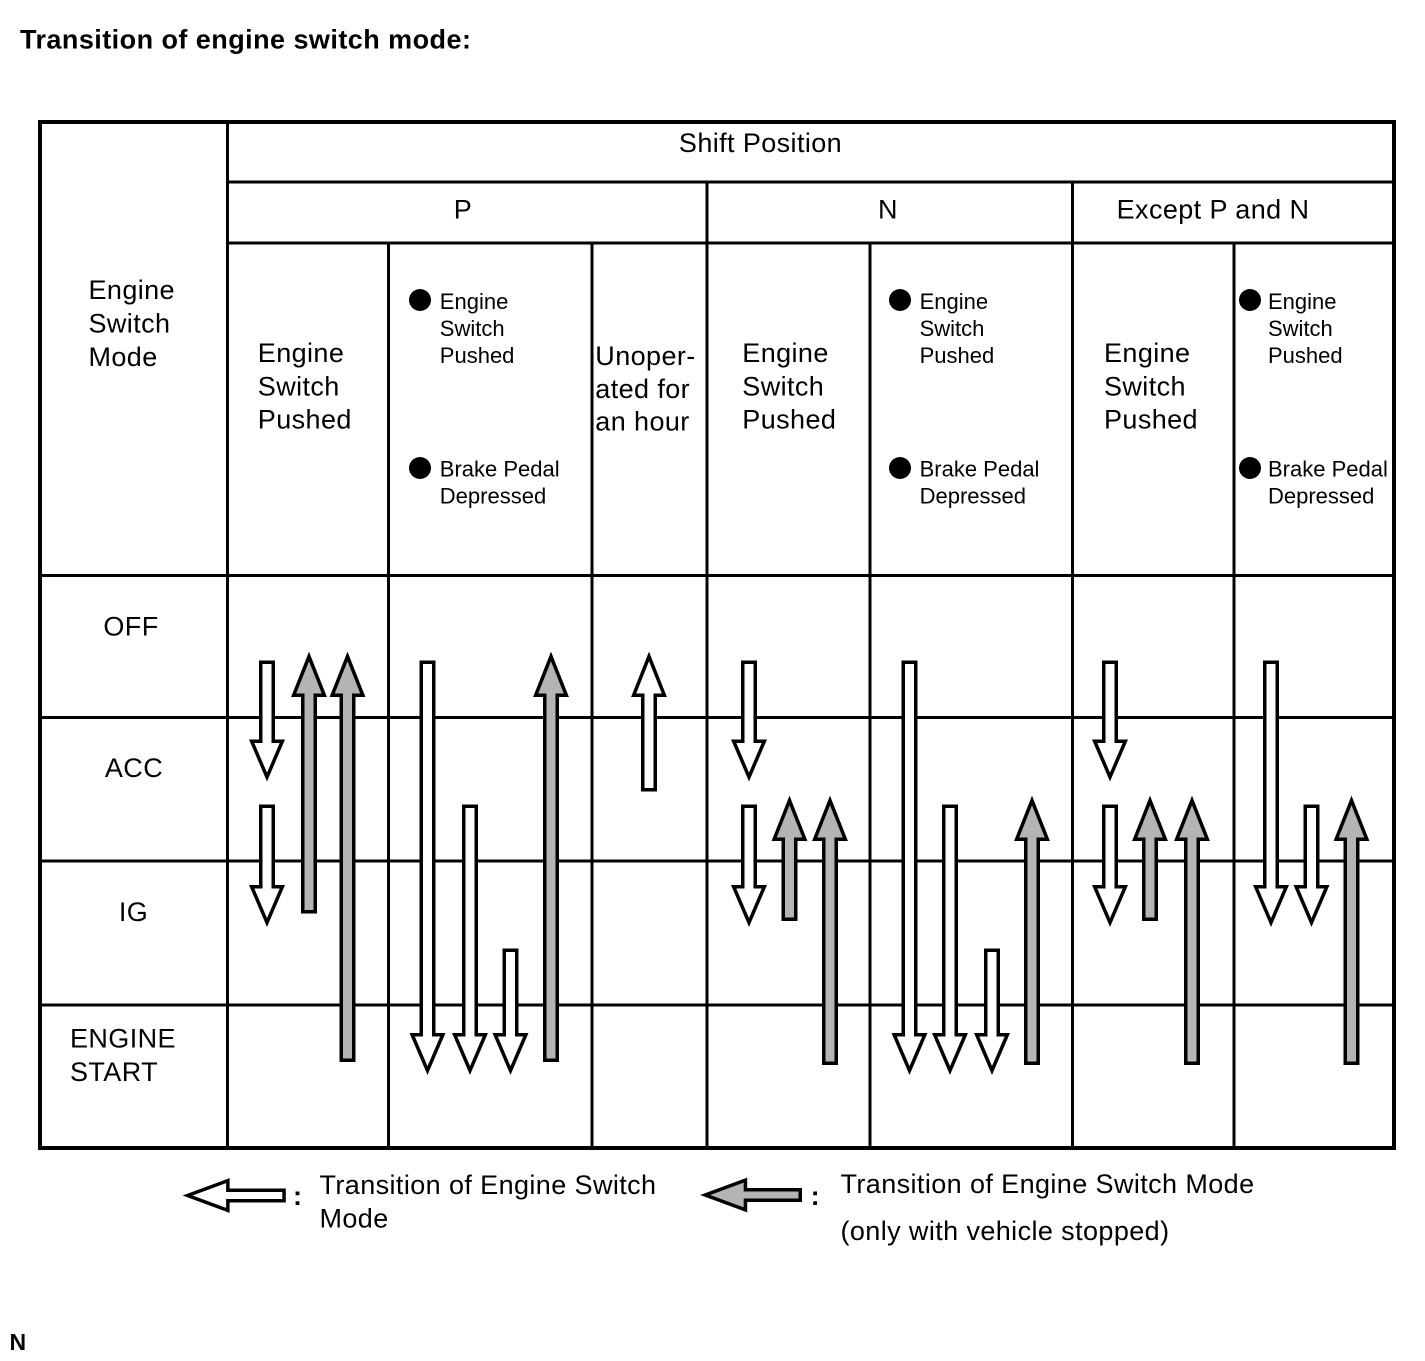 The image size is (1425, 1361). What do you see at coordinates (134, 768) in the screenshot?
I see `svg-text: ACC` at bounding box center [134, 768].